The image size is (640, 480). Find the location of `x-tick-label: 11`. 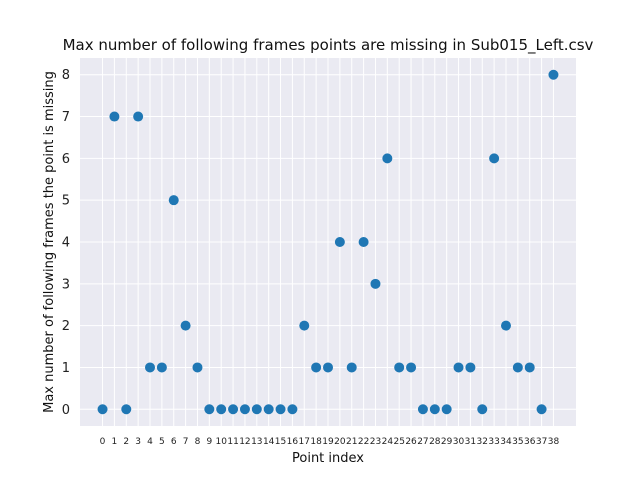

x-tick-label: 11 is located at coordinates (232, 442).